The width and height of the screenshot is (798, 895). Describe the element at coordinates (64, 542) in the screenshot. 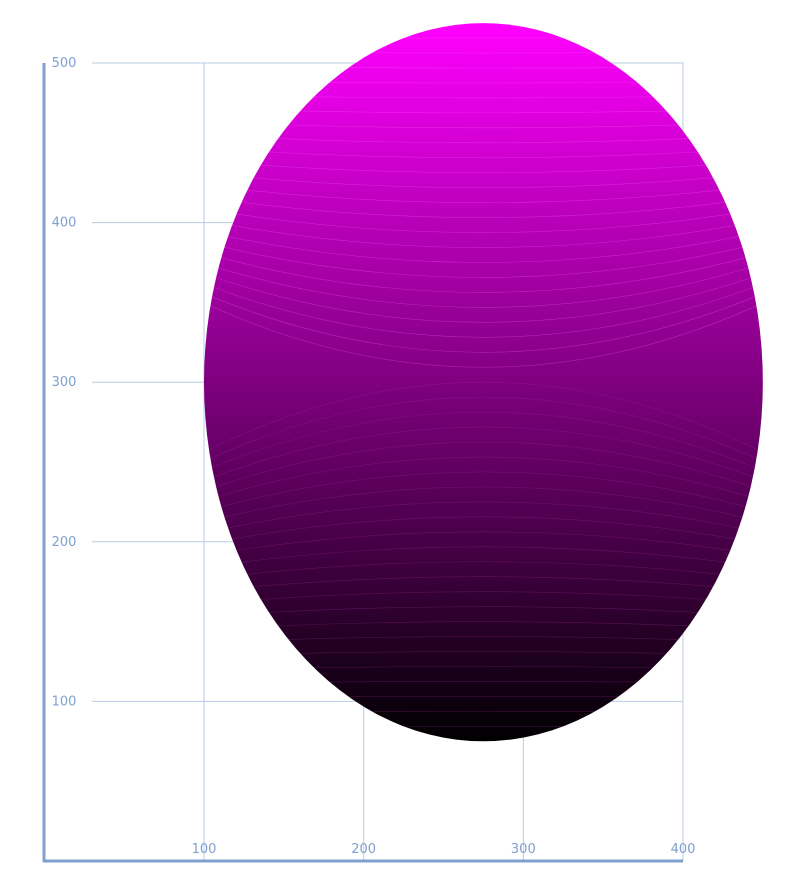

I see `y-tick-label: 200` at that location.